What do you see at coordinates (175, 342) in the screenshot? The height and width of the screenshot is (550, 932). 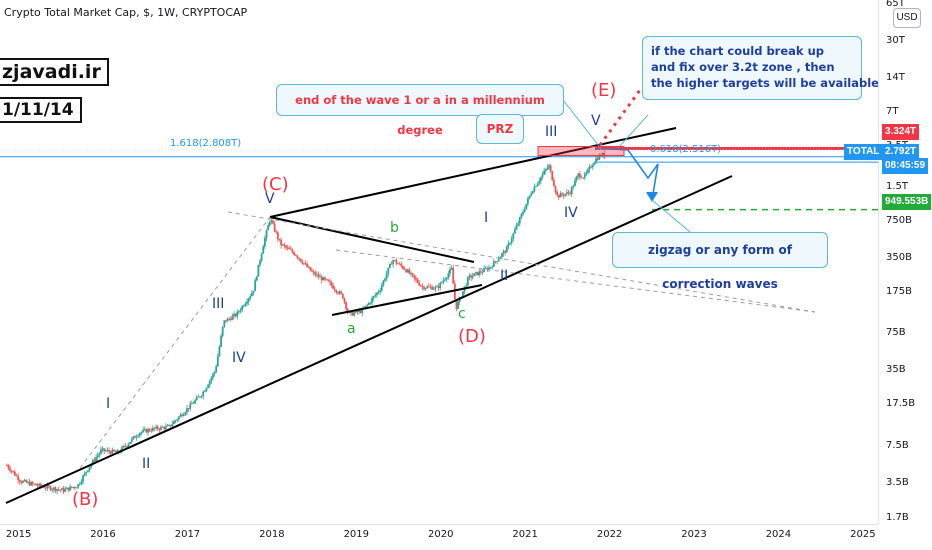 I see `dashed-rise` at bounding box center [175, 342].